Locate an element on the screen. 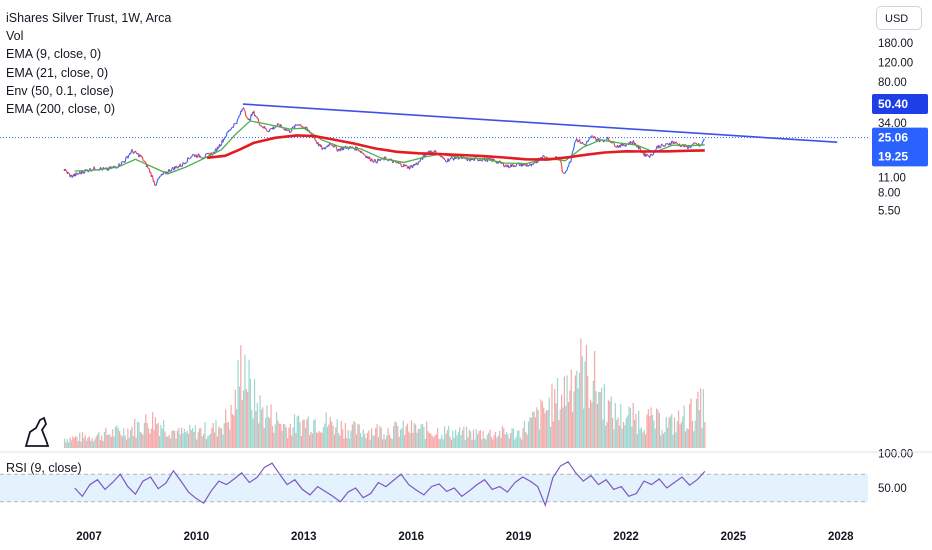 This screenshot has width=932, height=550. legend-envelope: Env (50, 0.1, close) is located at coordinates (60, 90).